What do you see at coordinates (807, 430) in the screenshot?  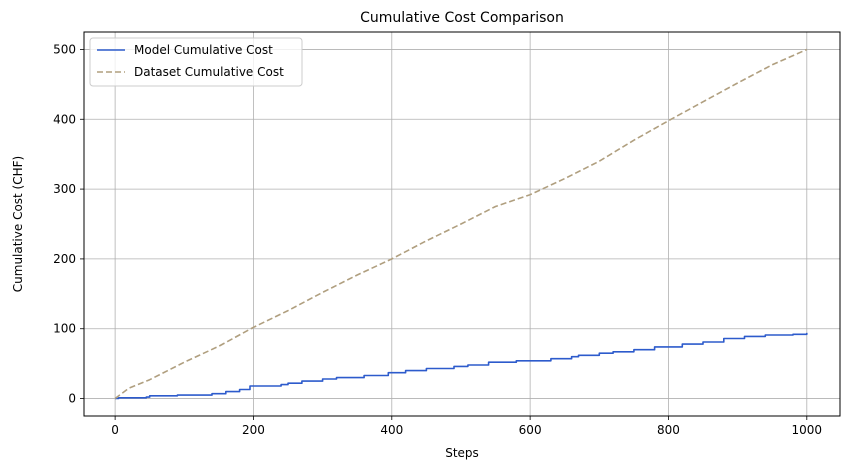 I see `x-tick-label: 1000` at bounding box center [807, 430].